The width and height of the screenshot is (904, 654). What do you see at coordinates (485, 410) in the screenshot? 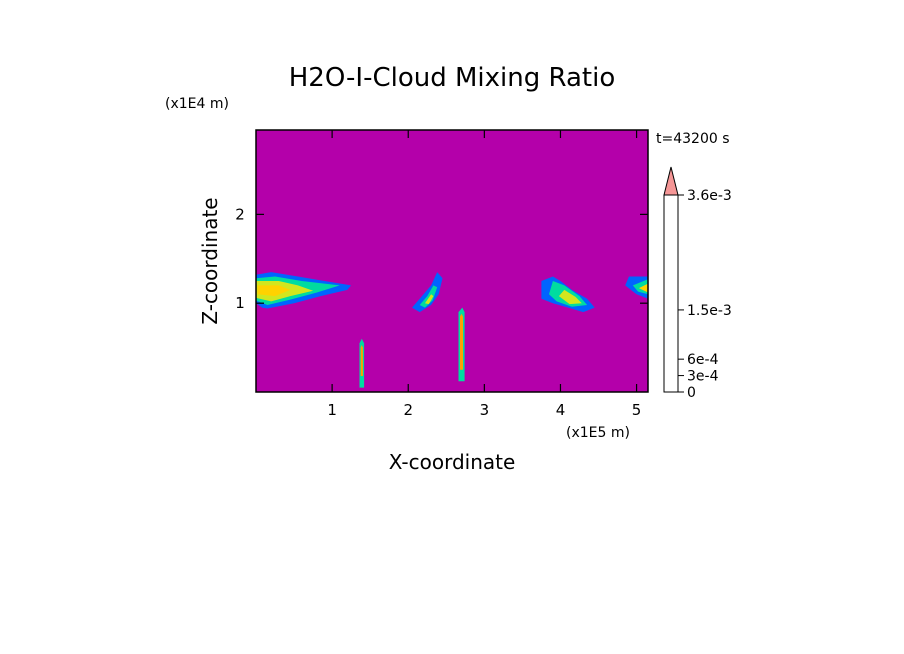
I see `x-tick-label: 3` at bounding box center [485, 410].